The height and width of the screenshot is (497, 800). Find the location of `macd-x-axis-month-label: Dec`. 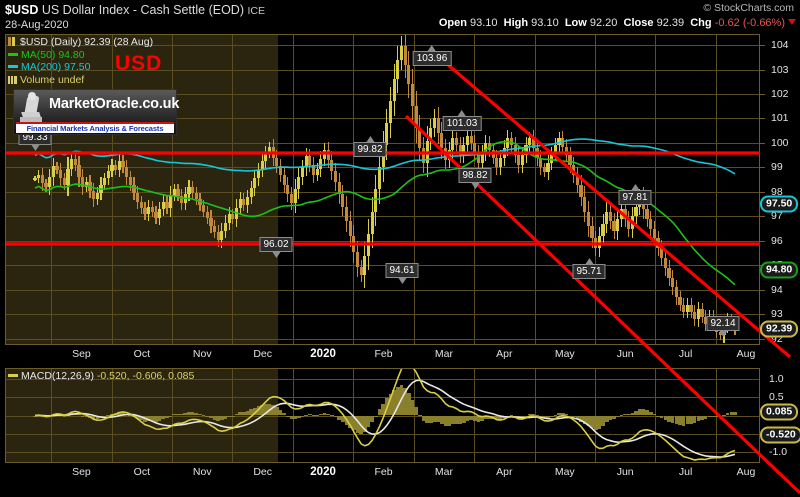

macd-x-axis-month-label: Dec is located at coordinates (262, 472).